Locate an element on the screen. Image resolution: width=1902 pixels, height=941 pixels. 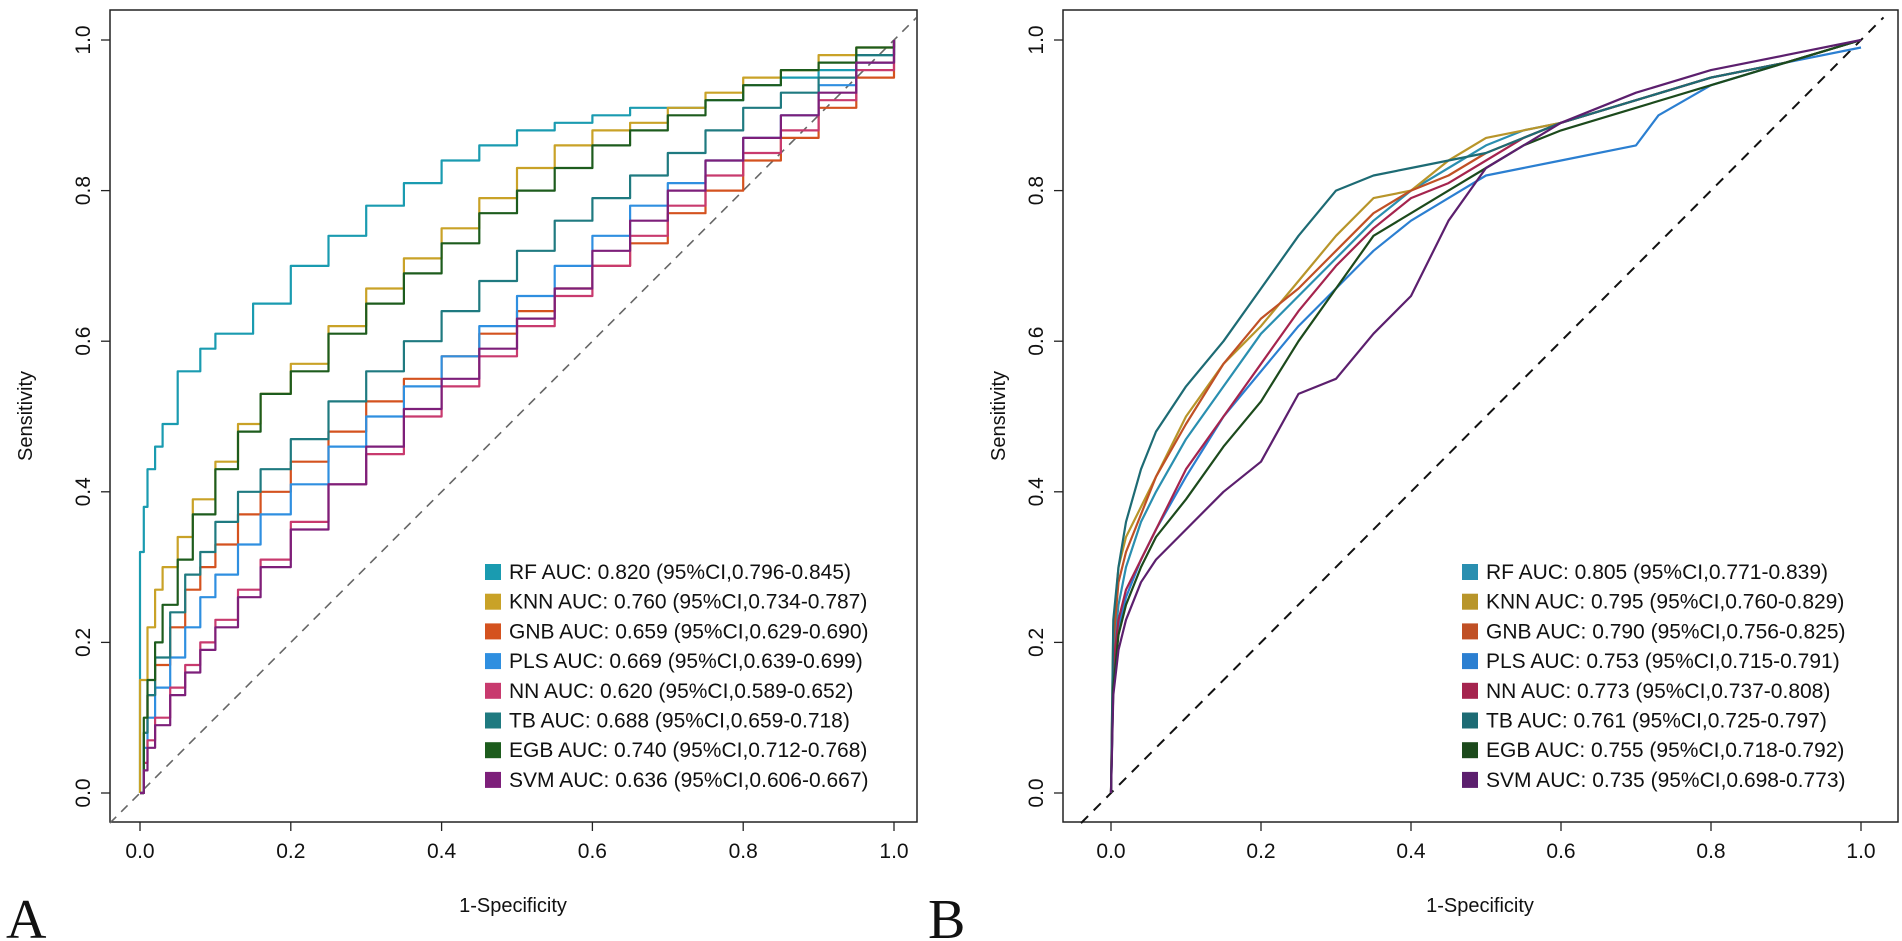
panel-b-y-ticks: 0.0 0.2 0.4 0.6 0.8 1.0 is located at coordinates (1044, 416).